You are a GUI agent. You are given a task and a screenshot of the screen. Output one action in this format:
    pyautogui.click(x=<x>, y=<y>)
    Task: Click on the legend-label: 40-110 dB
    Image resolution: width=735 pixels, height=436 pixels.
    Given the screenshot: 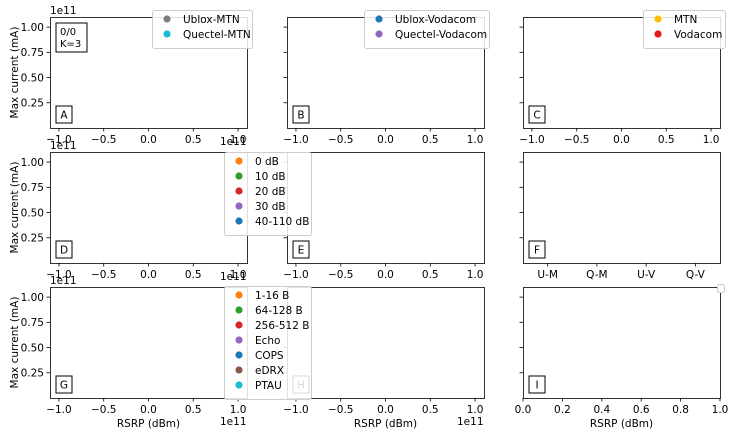 What is the action you would take?
    pyautogui.click(x=282, y=222)
    